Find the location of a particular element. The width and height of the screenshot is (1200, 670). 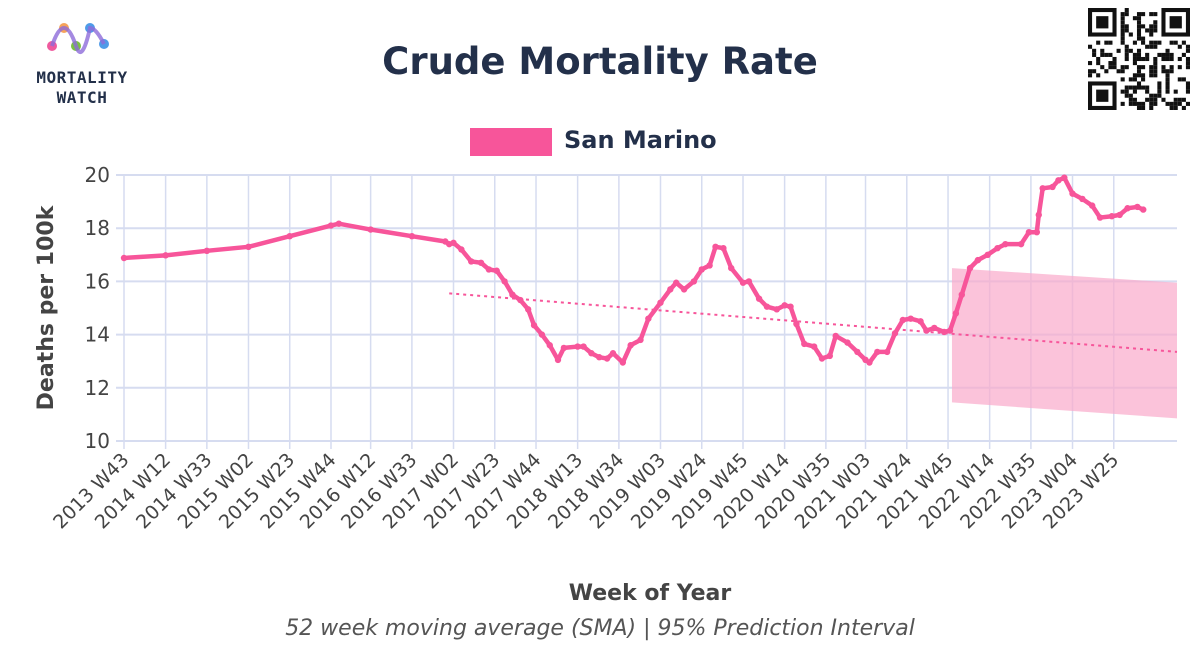

logo-text-line2: WATCH is located at coordinates (82, 97).